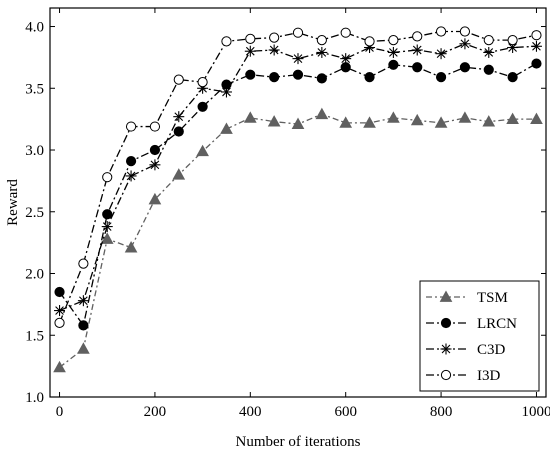 This screenshot has height=458, width=550. I want to click on legend-label: TSM, so click(492, 298).